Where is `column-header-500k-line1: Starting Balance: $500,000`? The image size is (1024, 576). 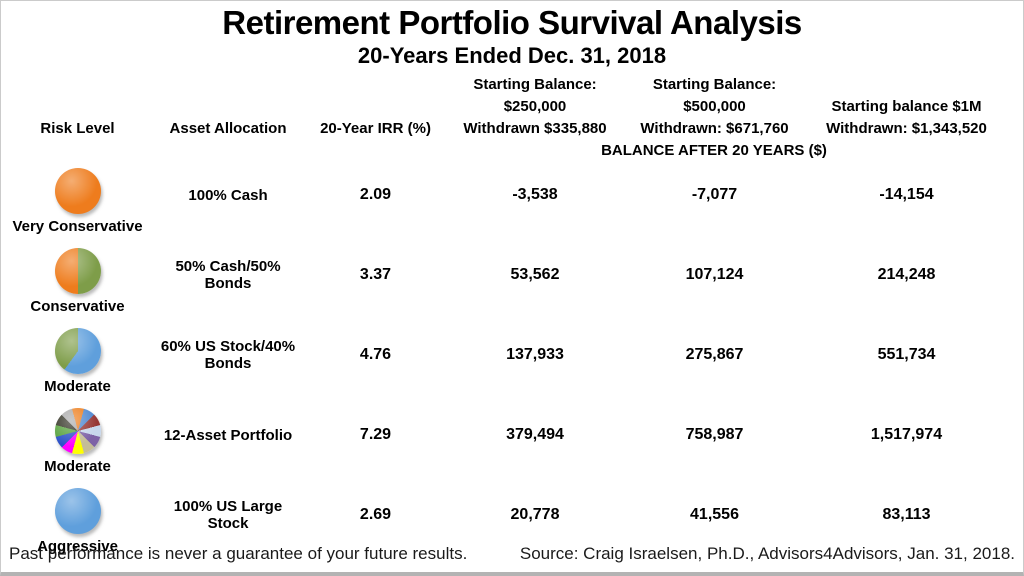
column-header-500k-line1: Starting Balance: $500,000 is located at coordinates (714, 95).